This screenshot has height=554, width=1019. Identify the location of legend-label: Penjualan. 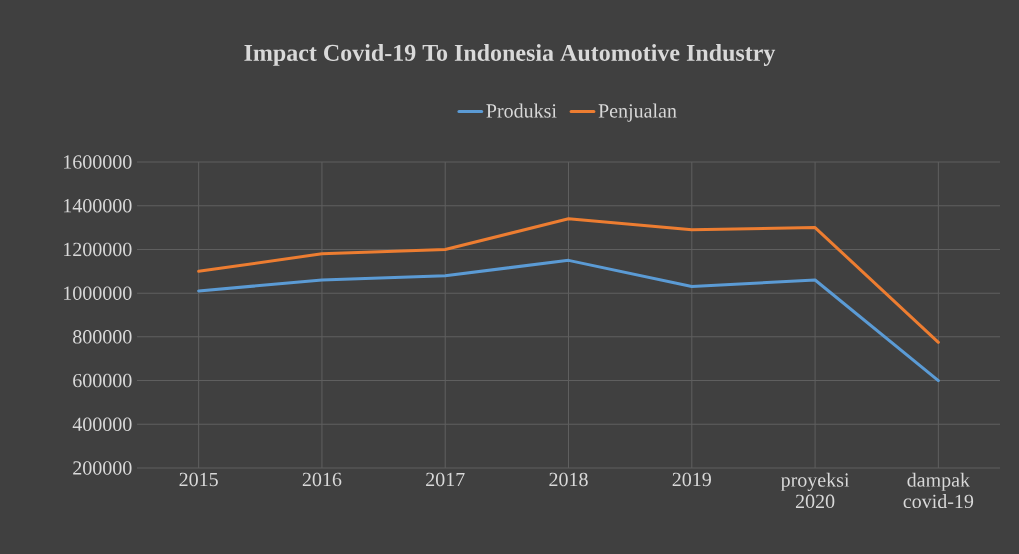
(637, 112).